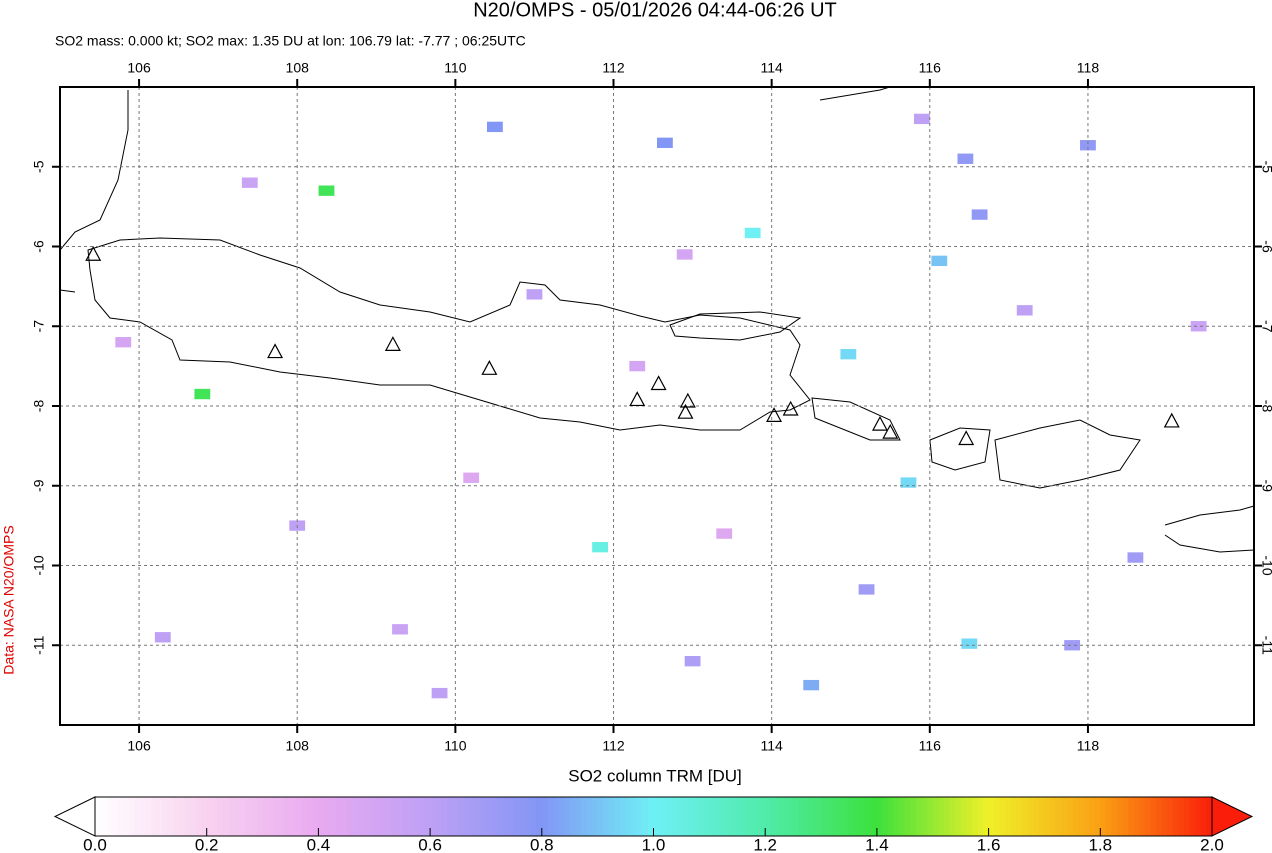 The image size is (1272, 853). I want to click on x-tick-label: 118, so click(1088, 68).